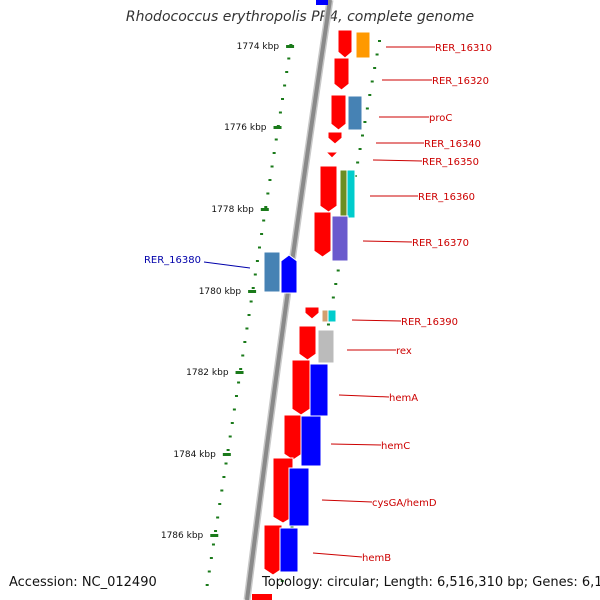 The height and width of the screenshot is (600, 600). Describe the element at coordinates (322, 2) in the screenshot. I see `backbone-top-marker` at that location.